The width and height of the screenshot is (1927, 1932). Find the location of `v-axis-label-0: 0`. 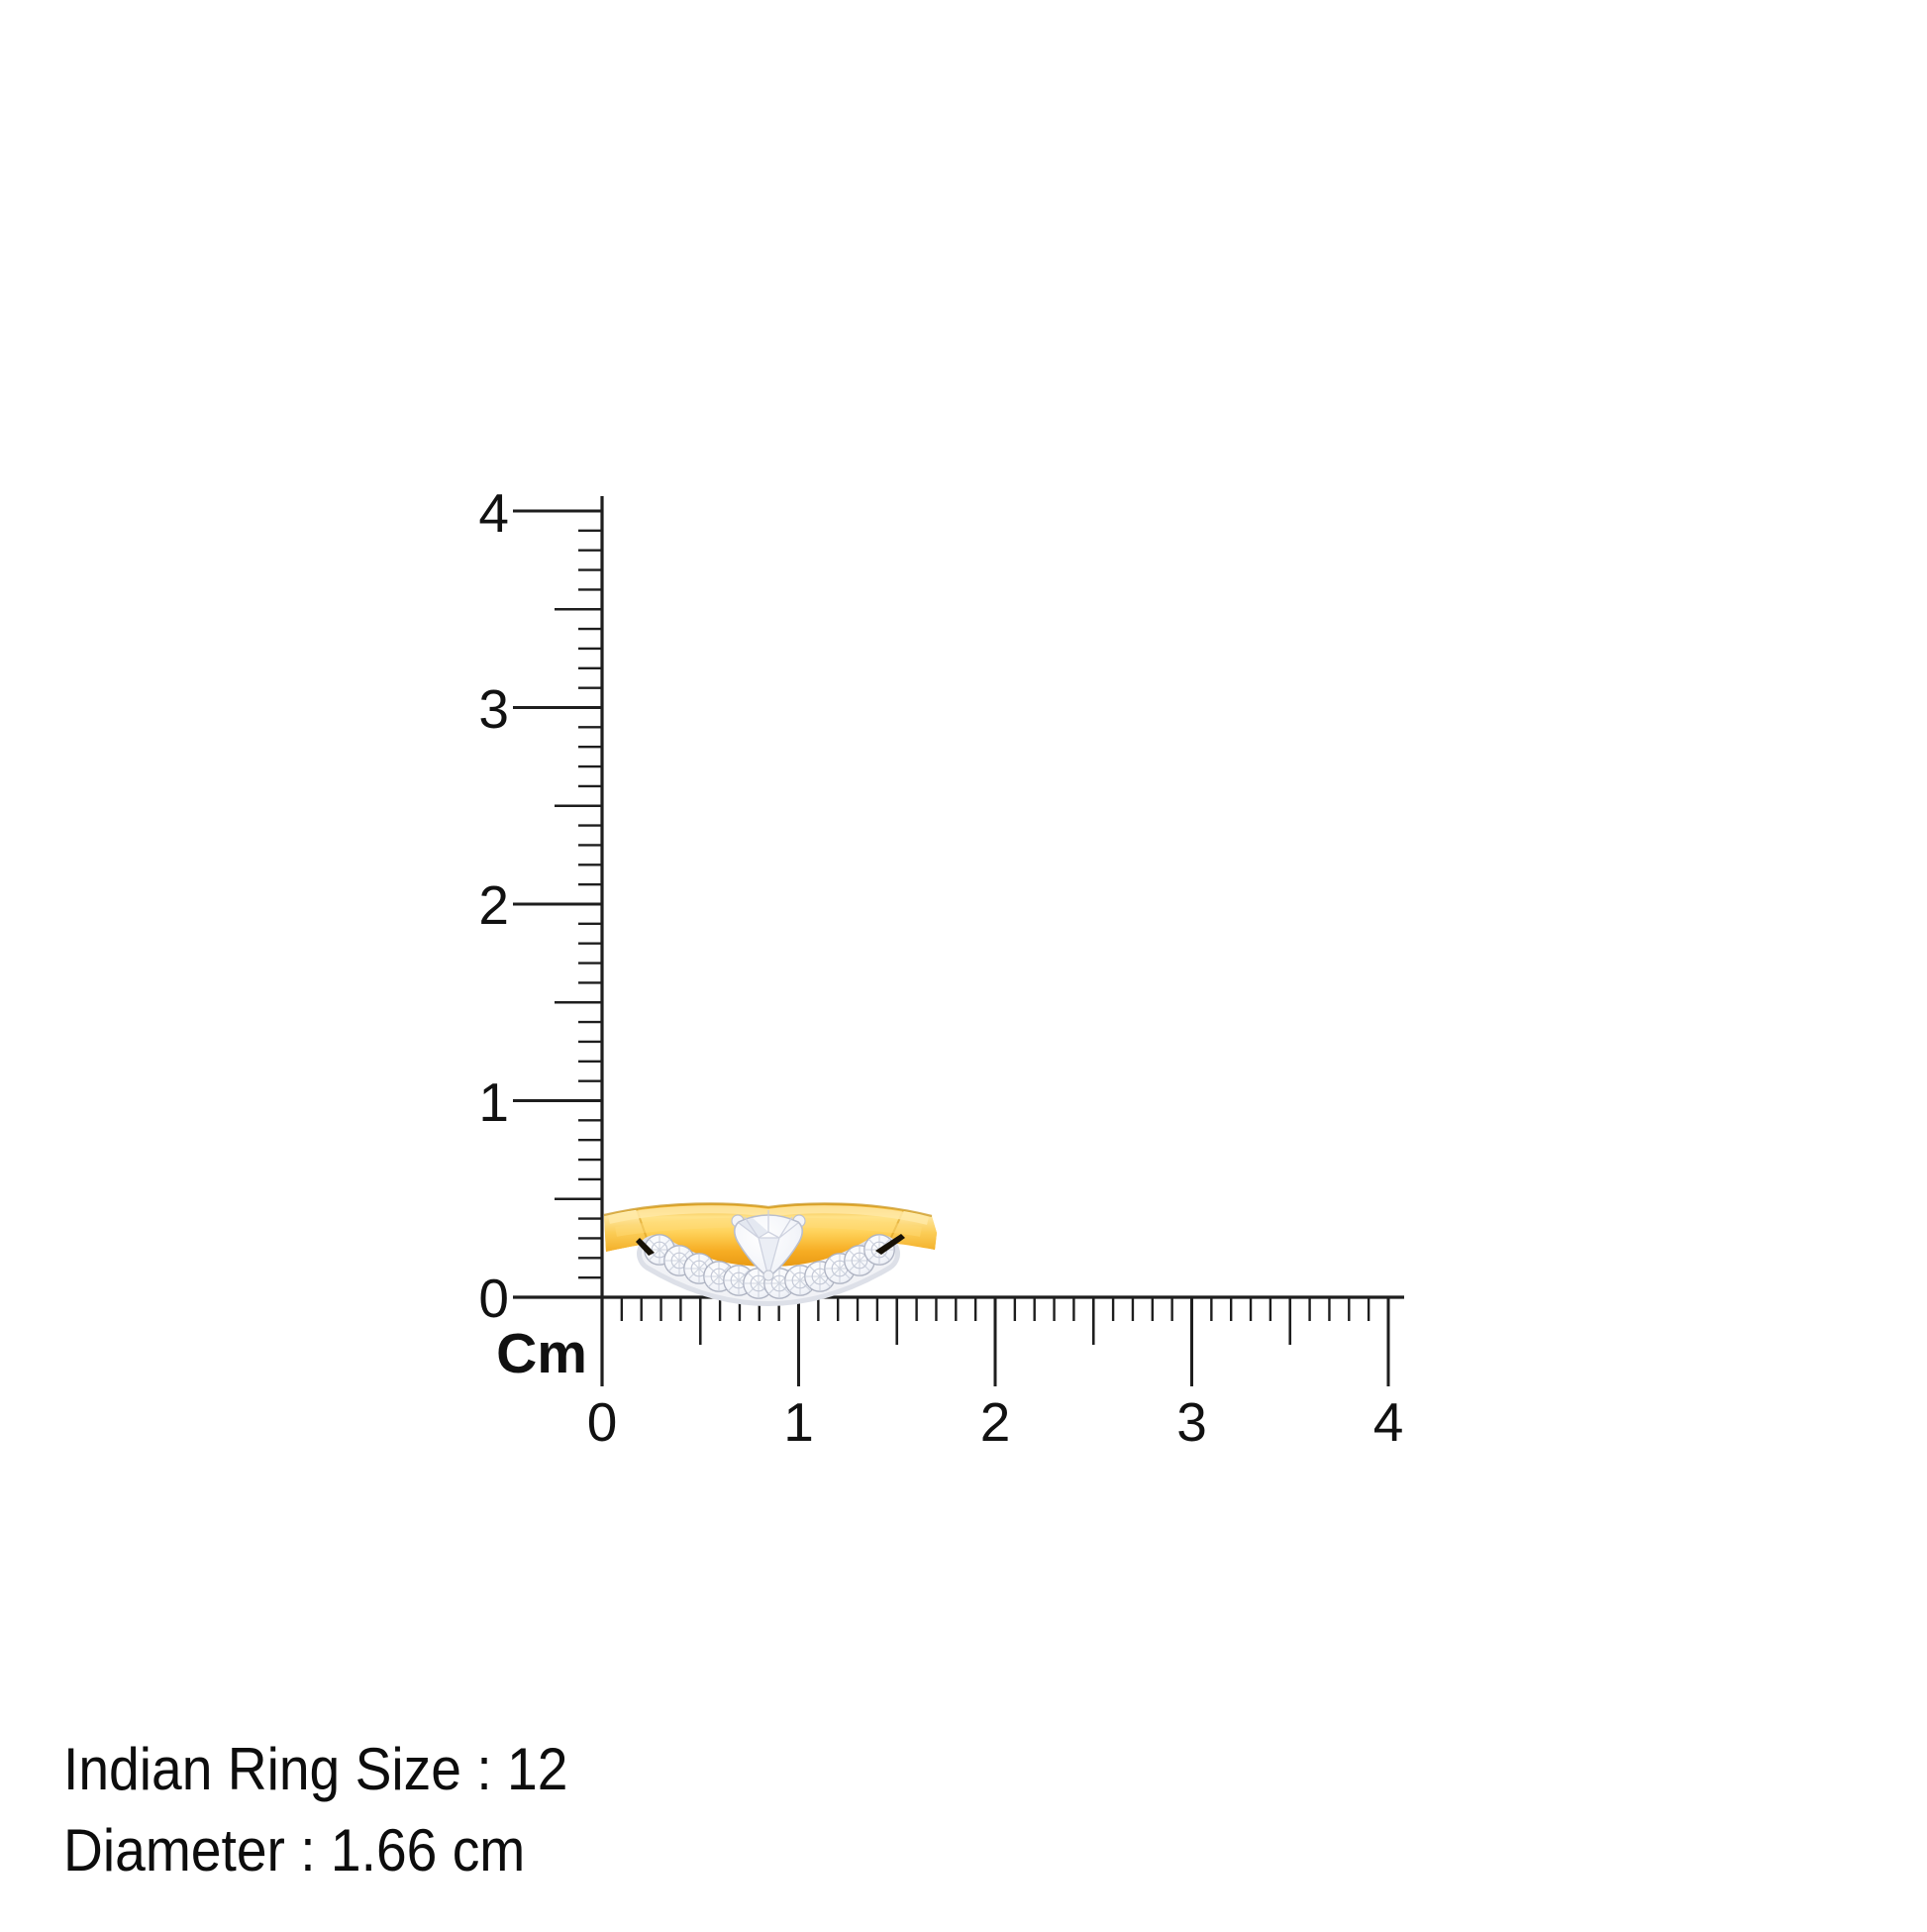

v-axis-label-0: 0 is located at coordinates (493, 1298).